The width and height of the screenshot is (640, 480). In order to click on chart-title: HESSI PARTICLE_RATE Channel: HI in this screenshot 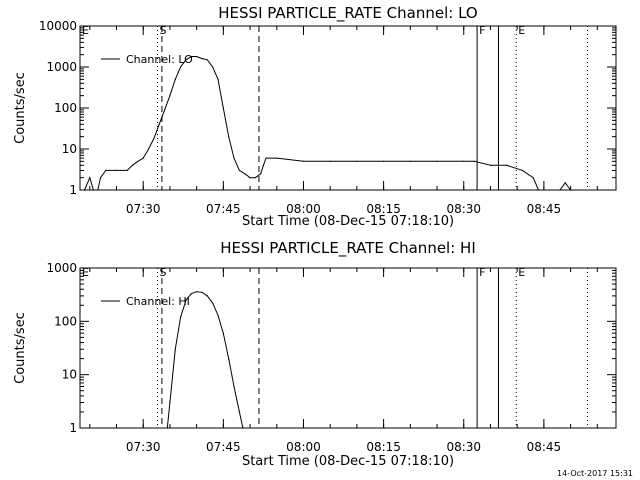, I will do `click(348, 248)`.